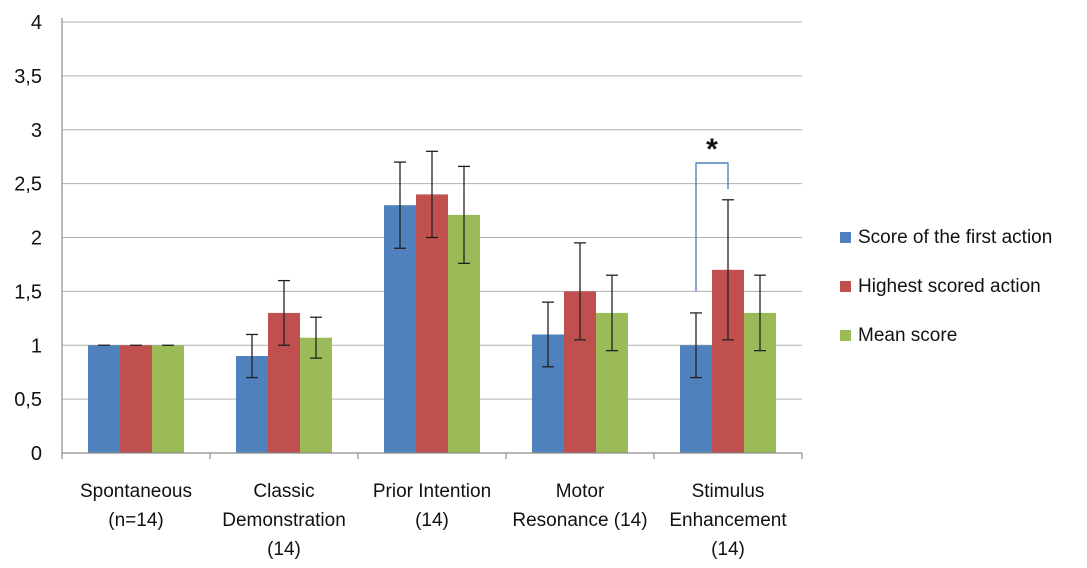 The image size is (1087, 568). Describe the element at coordinates (36, 454) in the screenshot. I see `y-tick-label: 0` at that location.